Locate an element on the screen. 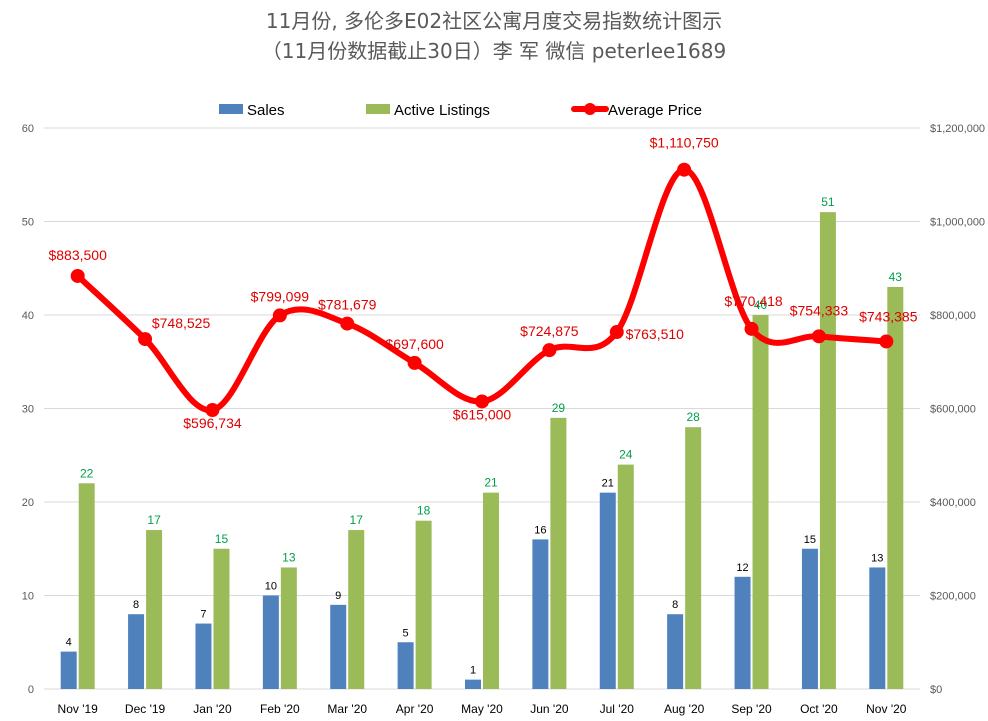 The height and width of the screenshot is (721, 988). price-data-label: $754,333 is located at coordinates (819, 310).